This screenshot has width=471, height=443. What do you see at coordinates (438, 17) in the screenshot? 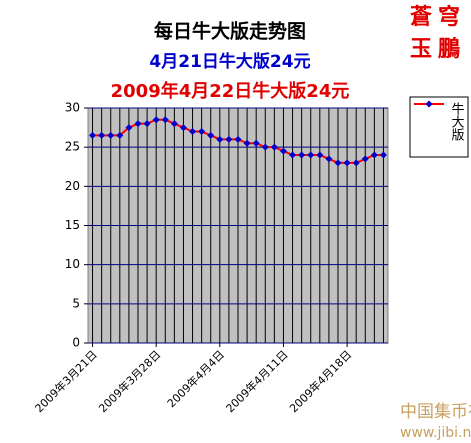
I see `logo-text: 蒼穹` at bounding box center [438, 17].